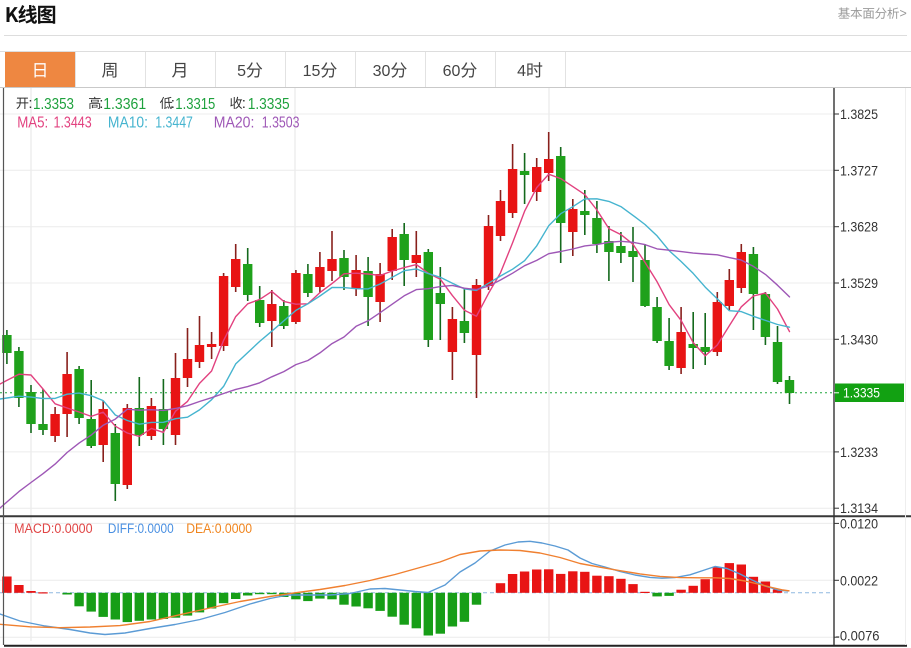 The image size is (911, 648). What do you see at coordinates (234, 123) in the screenshot?
I see `svg-text: MA20:` at bounding box center [234, 123].